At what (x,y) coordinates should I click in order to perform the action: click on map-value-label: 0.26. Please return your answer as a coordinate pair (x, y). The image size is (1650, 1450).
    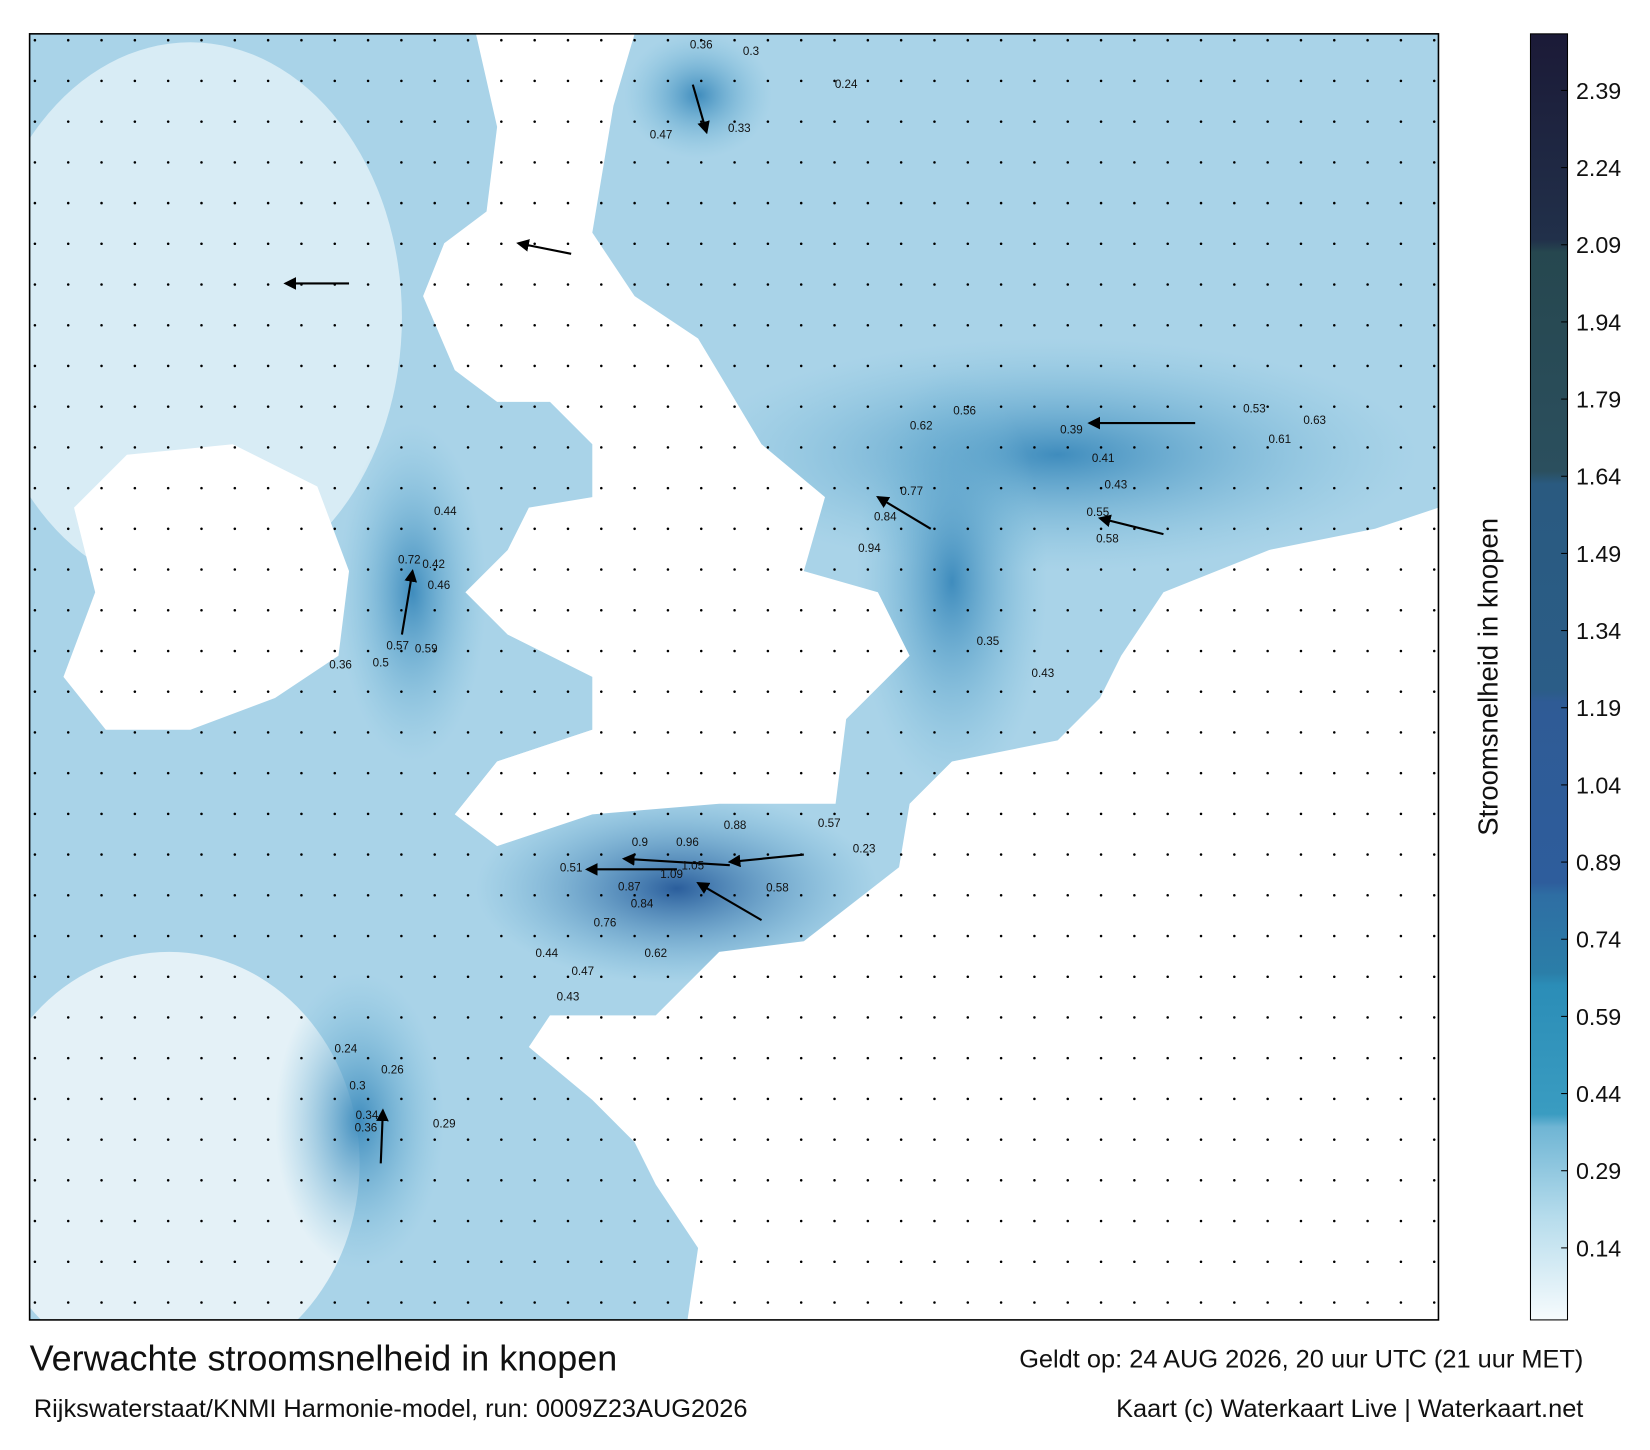
    Looking at the image, I should click on (392, 1069).